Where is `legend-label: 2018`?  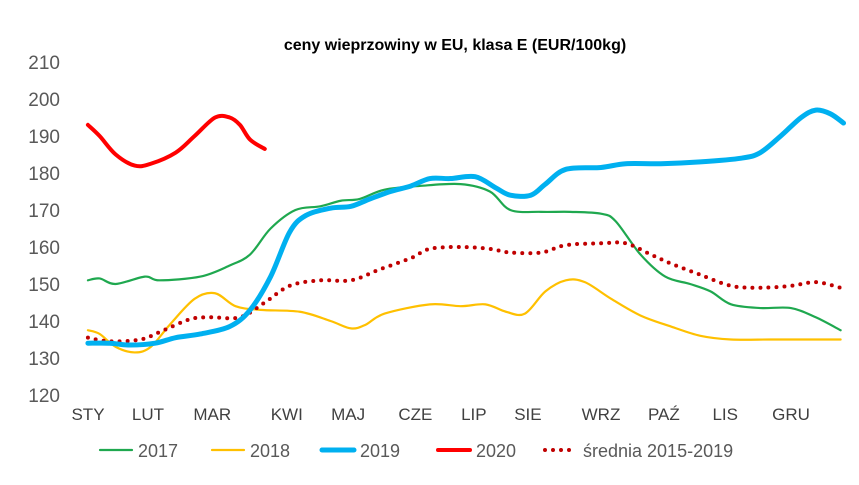 legend-label: 2018 is located at coordinates (270, 451).